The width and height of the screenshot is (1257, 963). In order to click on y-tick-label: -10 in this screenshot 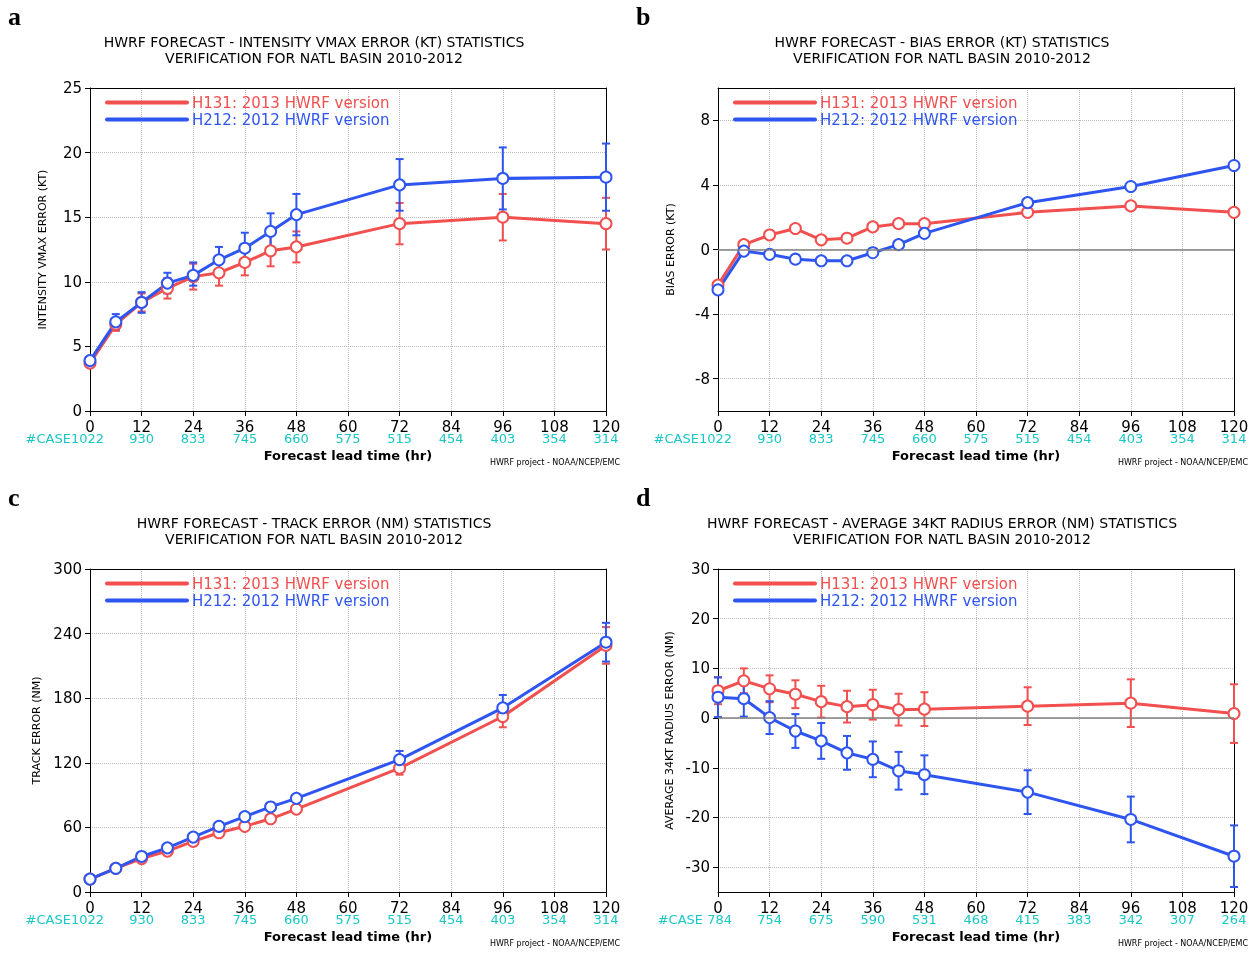, I will do `click(697, 767)`.